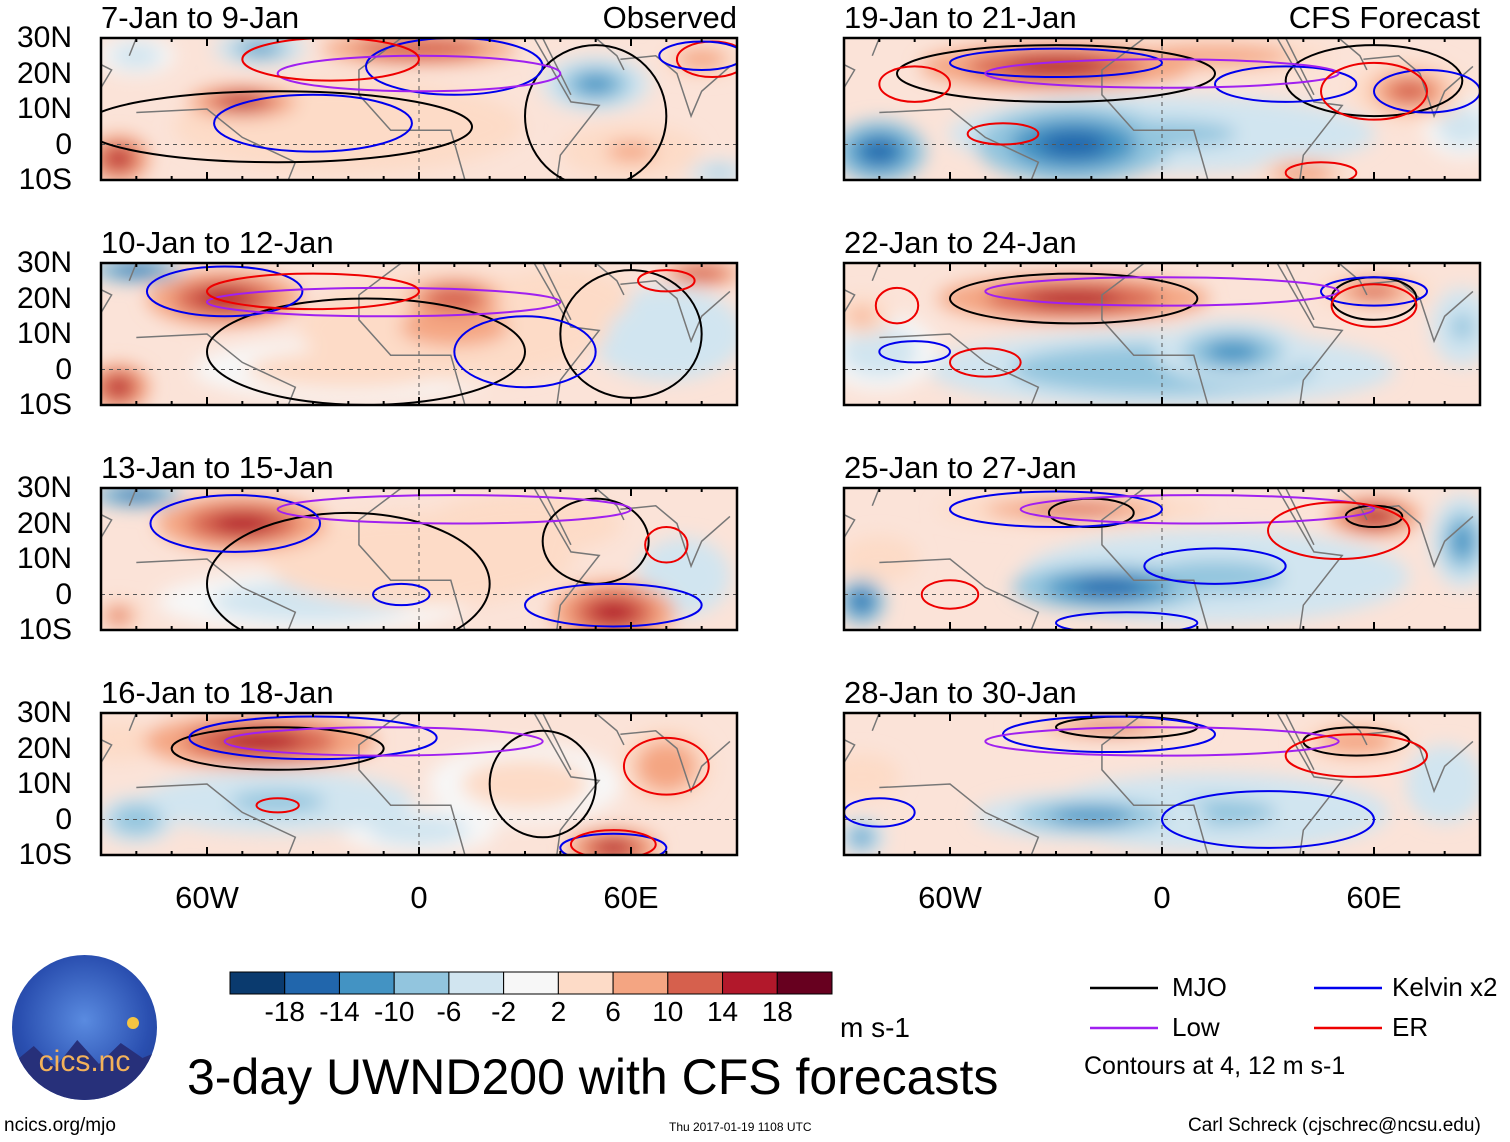 This screenshot has height=1142, width=1510. Describe the element at coordinates (394, 1011) in the screenshot. I see `colorbar-label: -10` at that location.